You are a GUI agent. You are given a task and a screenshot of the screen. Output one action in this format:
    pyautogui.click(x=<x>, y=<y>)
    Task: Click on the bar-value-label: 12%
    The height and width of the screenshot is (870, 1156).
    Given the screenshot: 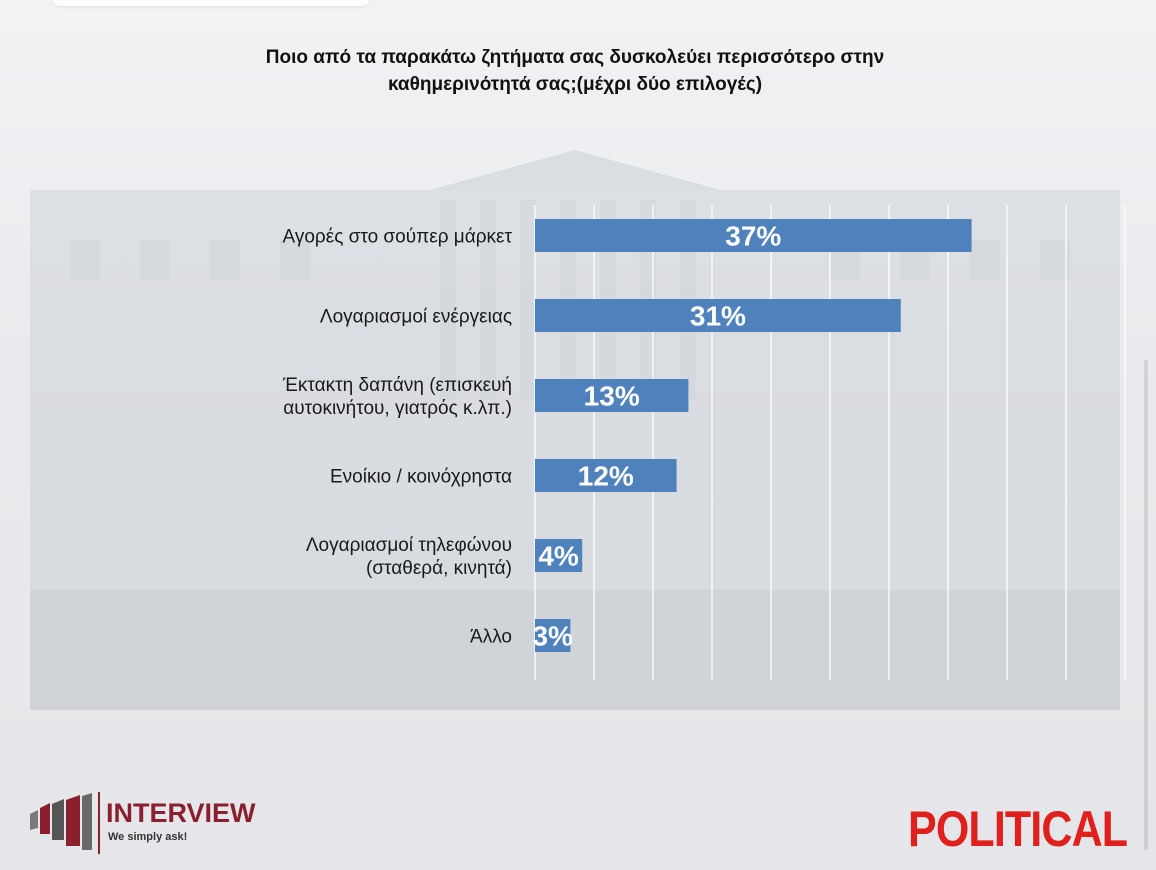 What is the action you would take?
    pyautogui.click(x=606, y=476)
    